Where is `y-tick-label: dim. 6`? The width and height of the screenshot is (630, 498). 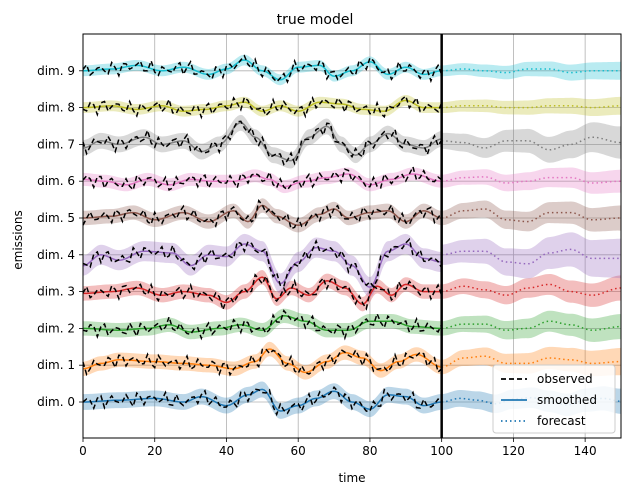 y-tick-label: dim. 6 is located at coordinates (56, 181).